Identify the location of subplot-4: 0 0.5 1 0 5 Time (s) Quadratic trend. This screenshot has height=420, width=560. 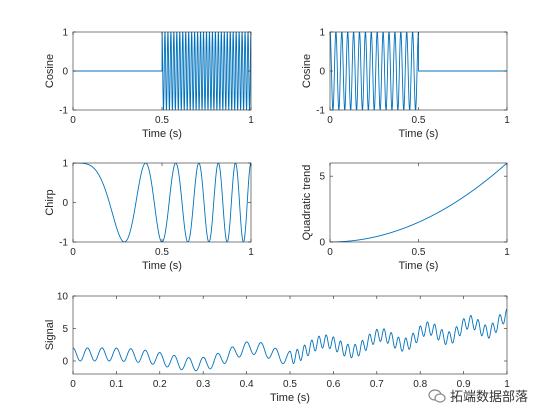
(405, 217).